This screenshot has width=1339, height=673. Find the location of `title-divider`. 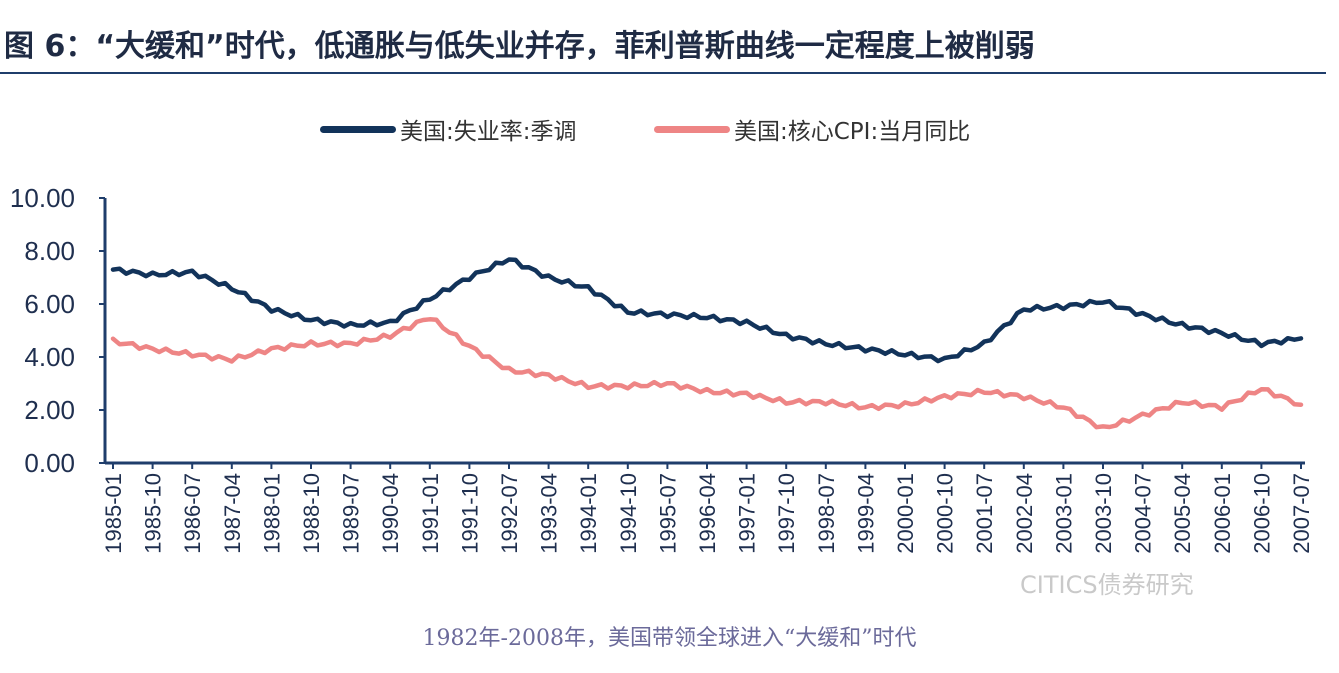

title-divider is located at coordinates (663, 73).